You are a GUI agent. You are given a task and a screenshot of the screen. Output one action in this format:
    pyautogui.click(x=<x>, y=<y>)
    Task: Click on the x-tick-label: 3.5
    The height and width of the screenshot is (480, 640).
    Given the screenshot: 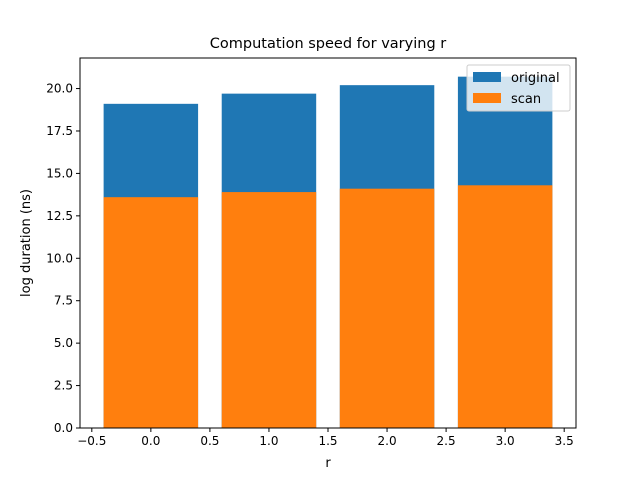 What is the action you would take?
    pyautogui.click(x=564, y=441)
    